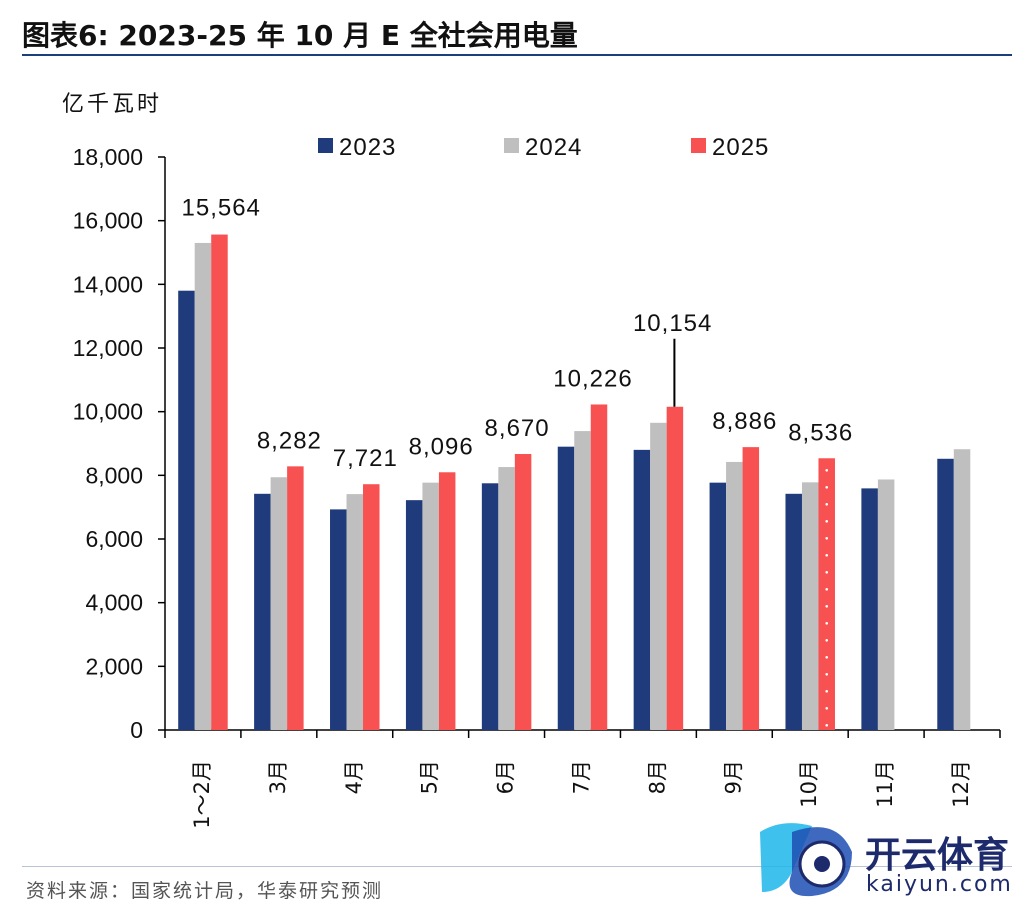 This screenshot has width=1036, height=916. I want to click on x-tick-label-group: 7月, so click(582, 777).